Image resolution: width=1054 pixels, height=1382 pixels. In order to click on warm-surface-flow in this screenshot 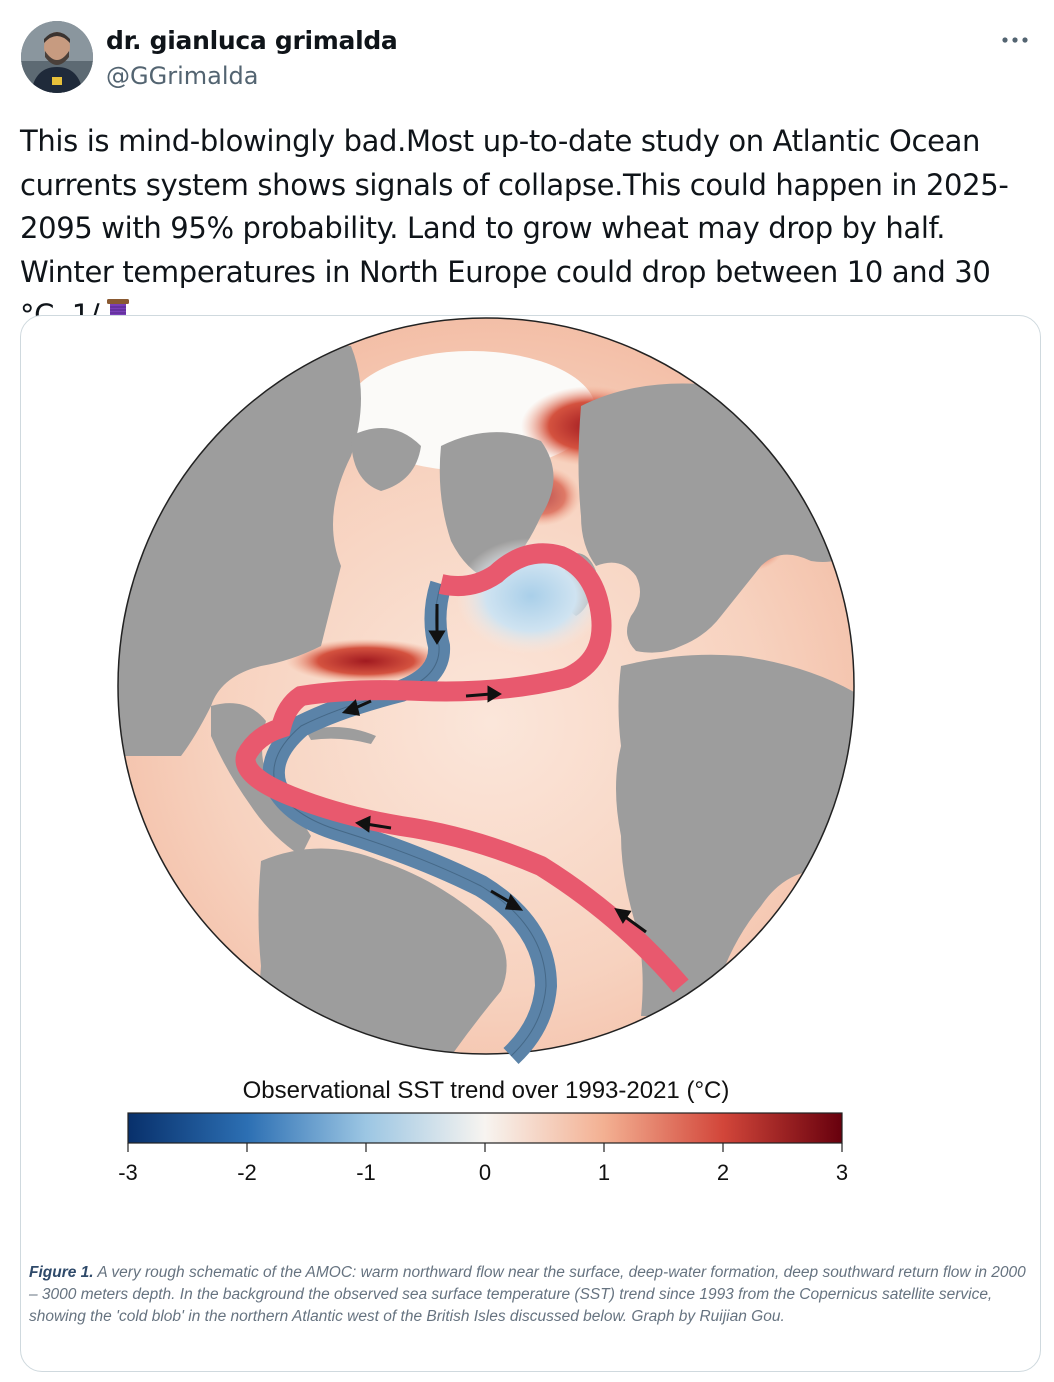, I will do `click(462, 768)`.